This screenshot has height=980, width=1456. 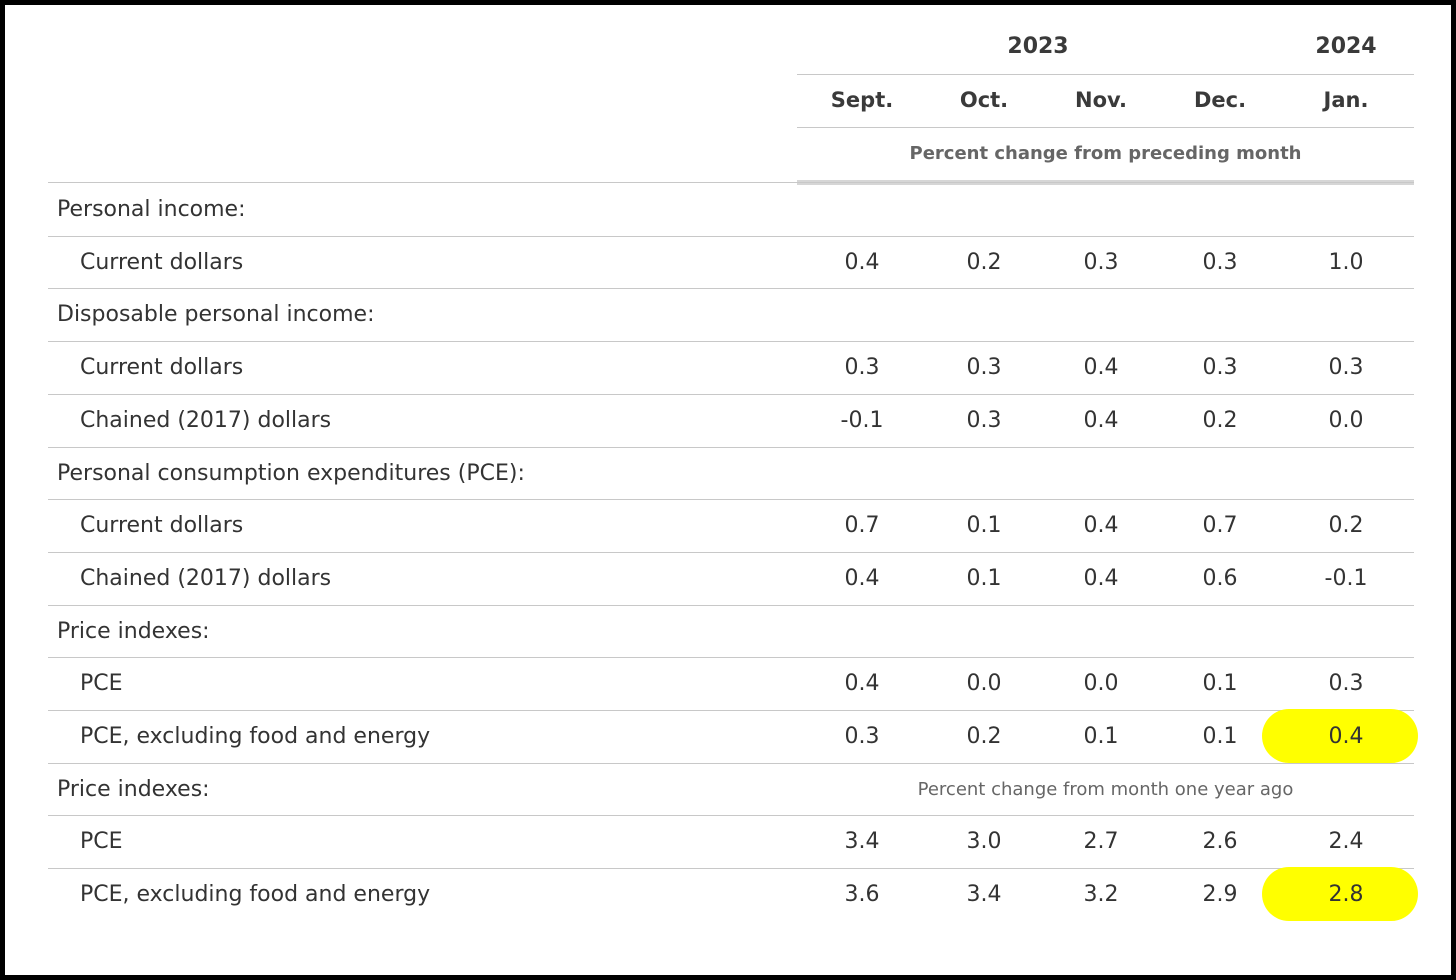 What do you see at coordinates (862, 526) in the screenshot?
I see `table-cell: 0.7` at bounding box center [862, 526].